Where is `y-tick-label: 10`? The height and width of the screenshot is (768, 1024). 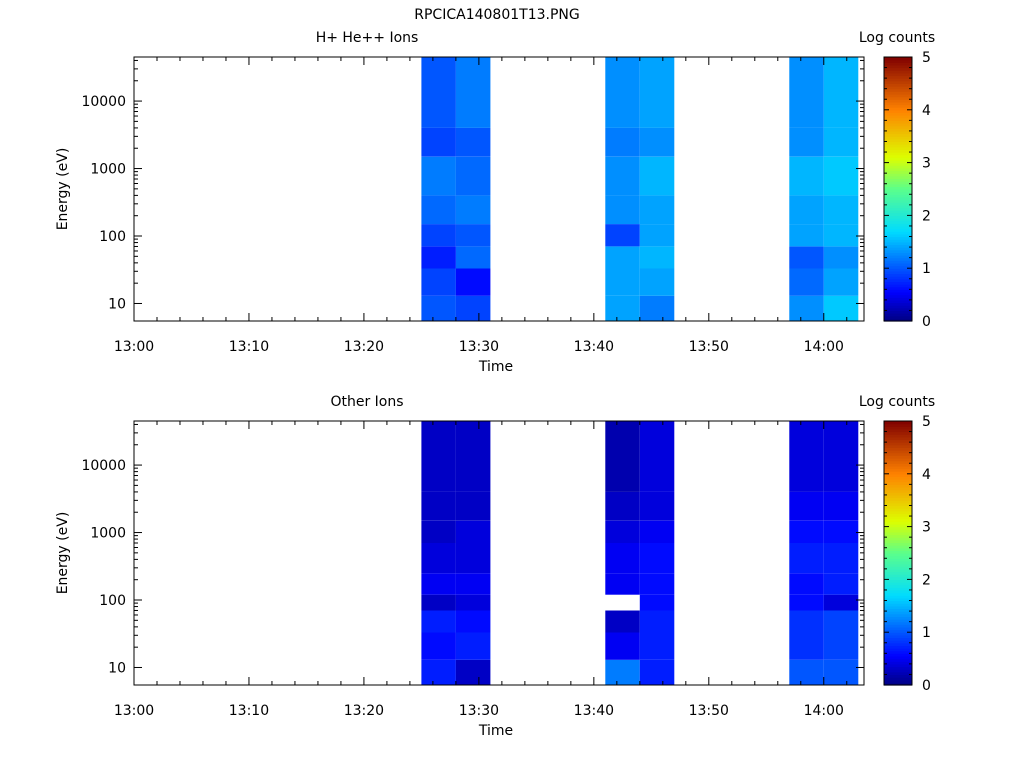 y-tick-label: 10 is located at coordinates (117, 304).